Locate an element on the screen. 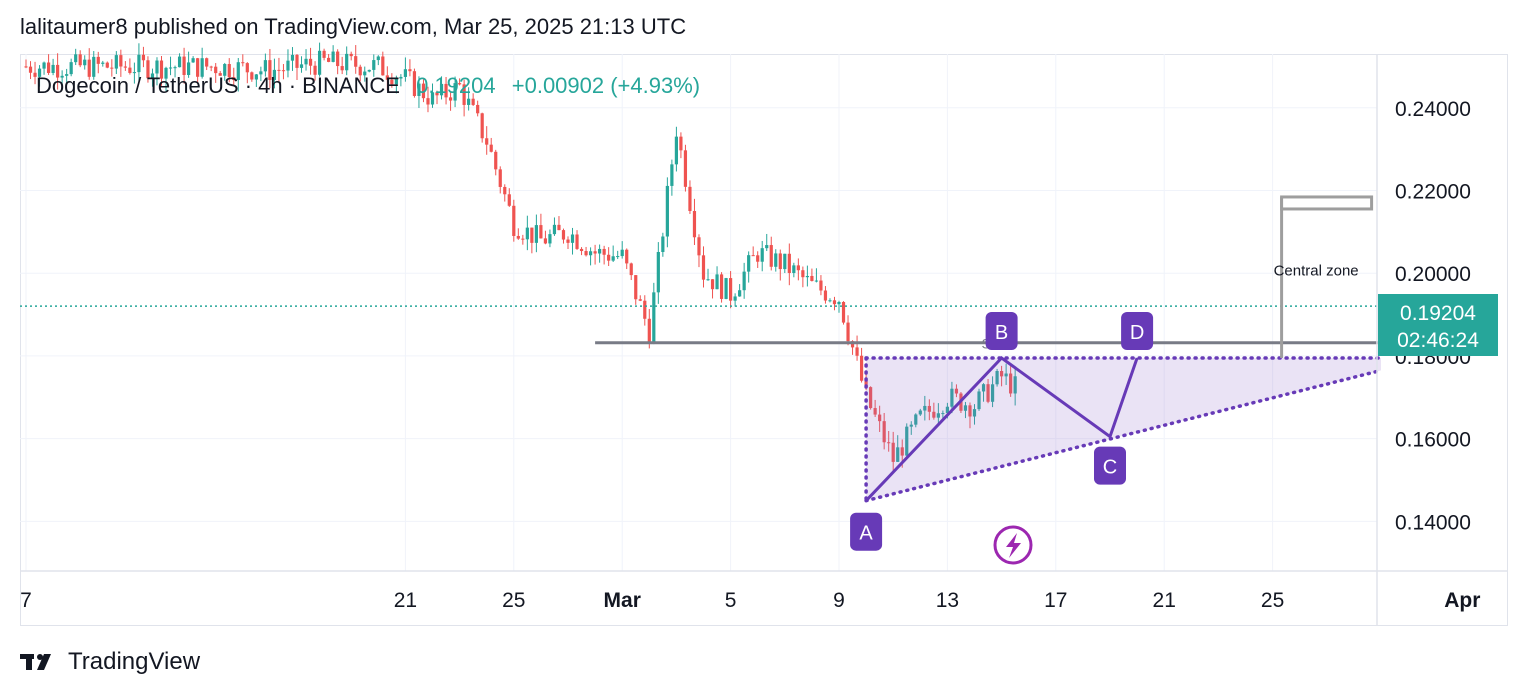  footer: TradingView is located at coordinates (110, 662).